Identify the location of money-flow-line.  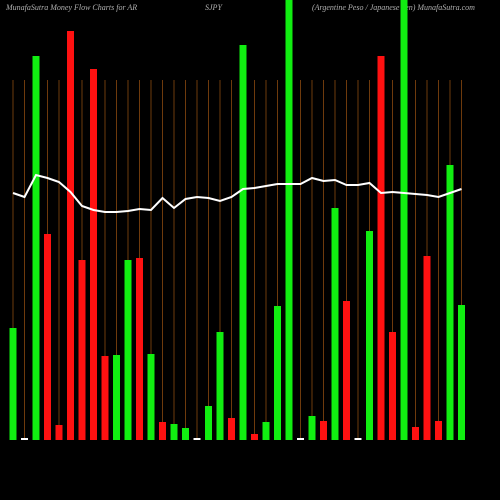
(237, 193).